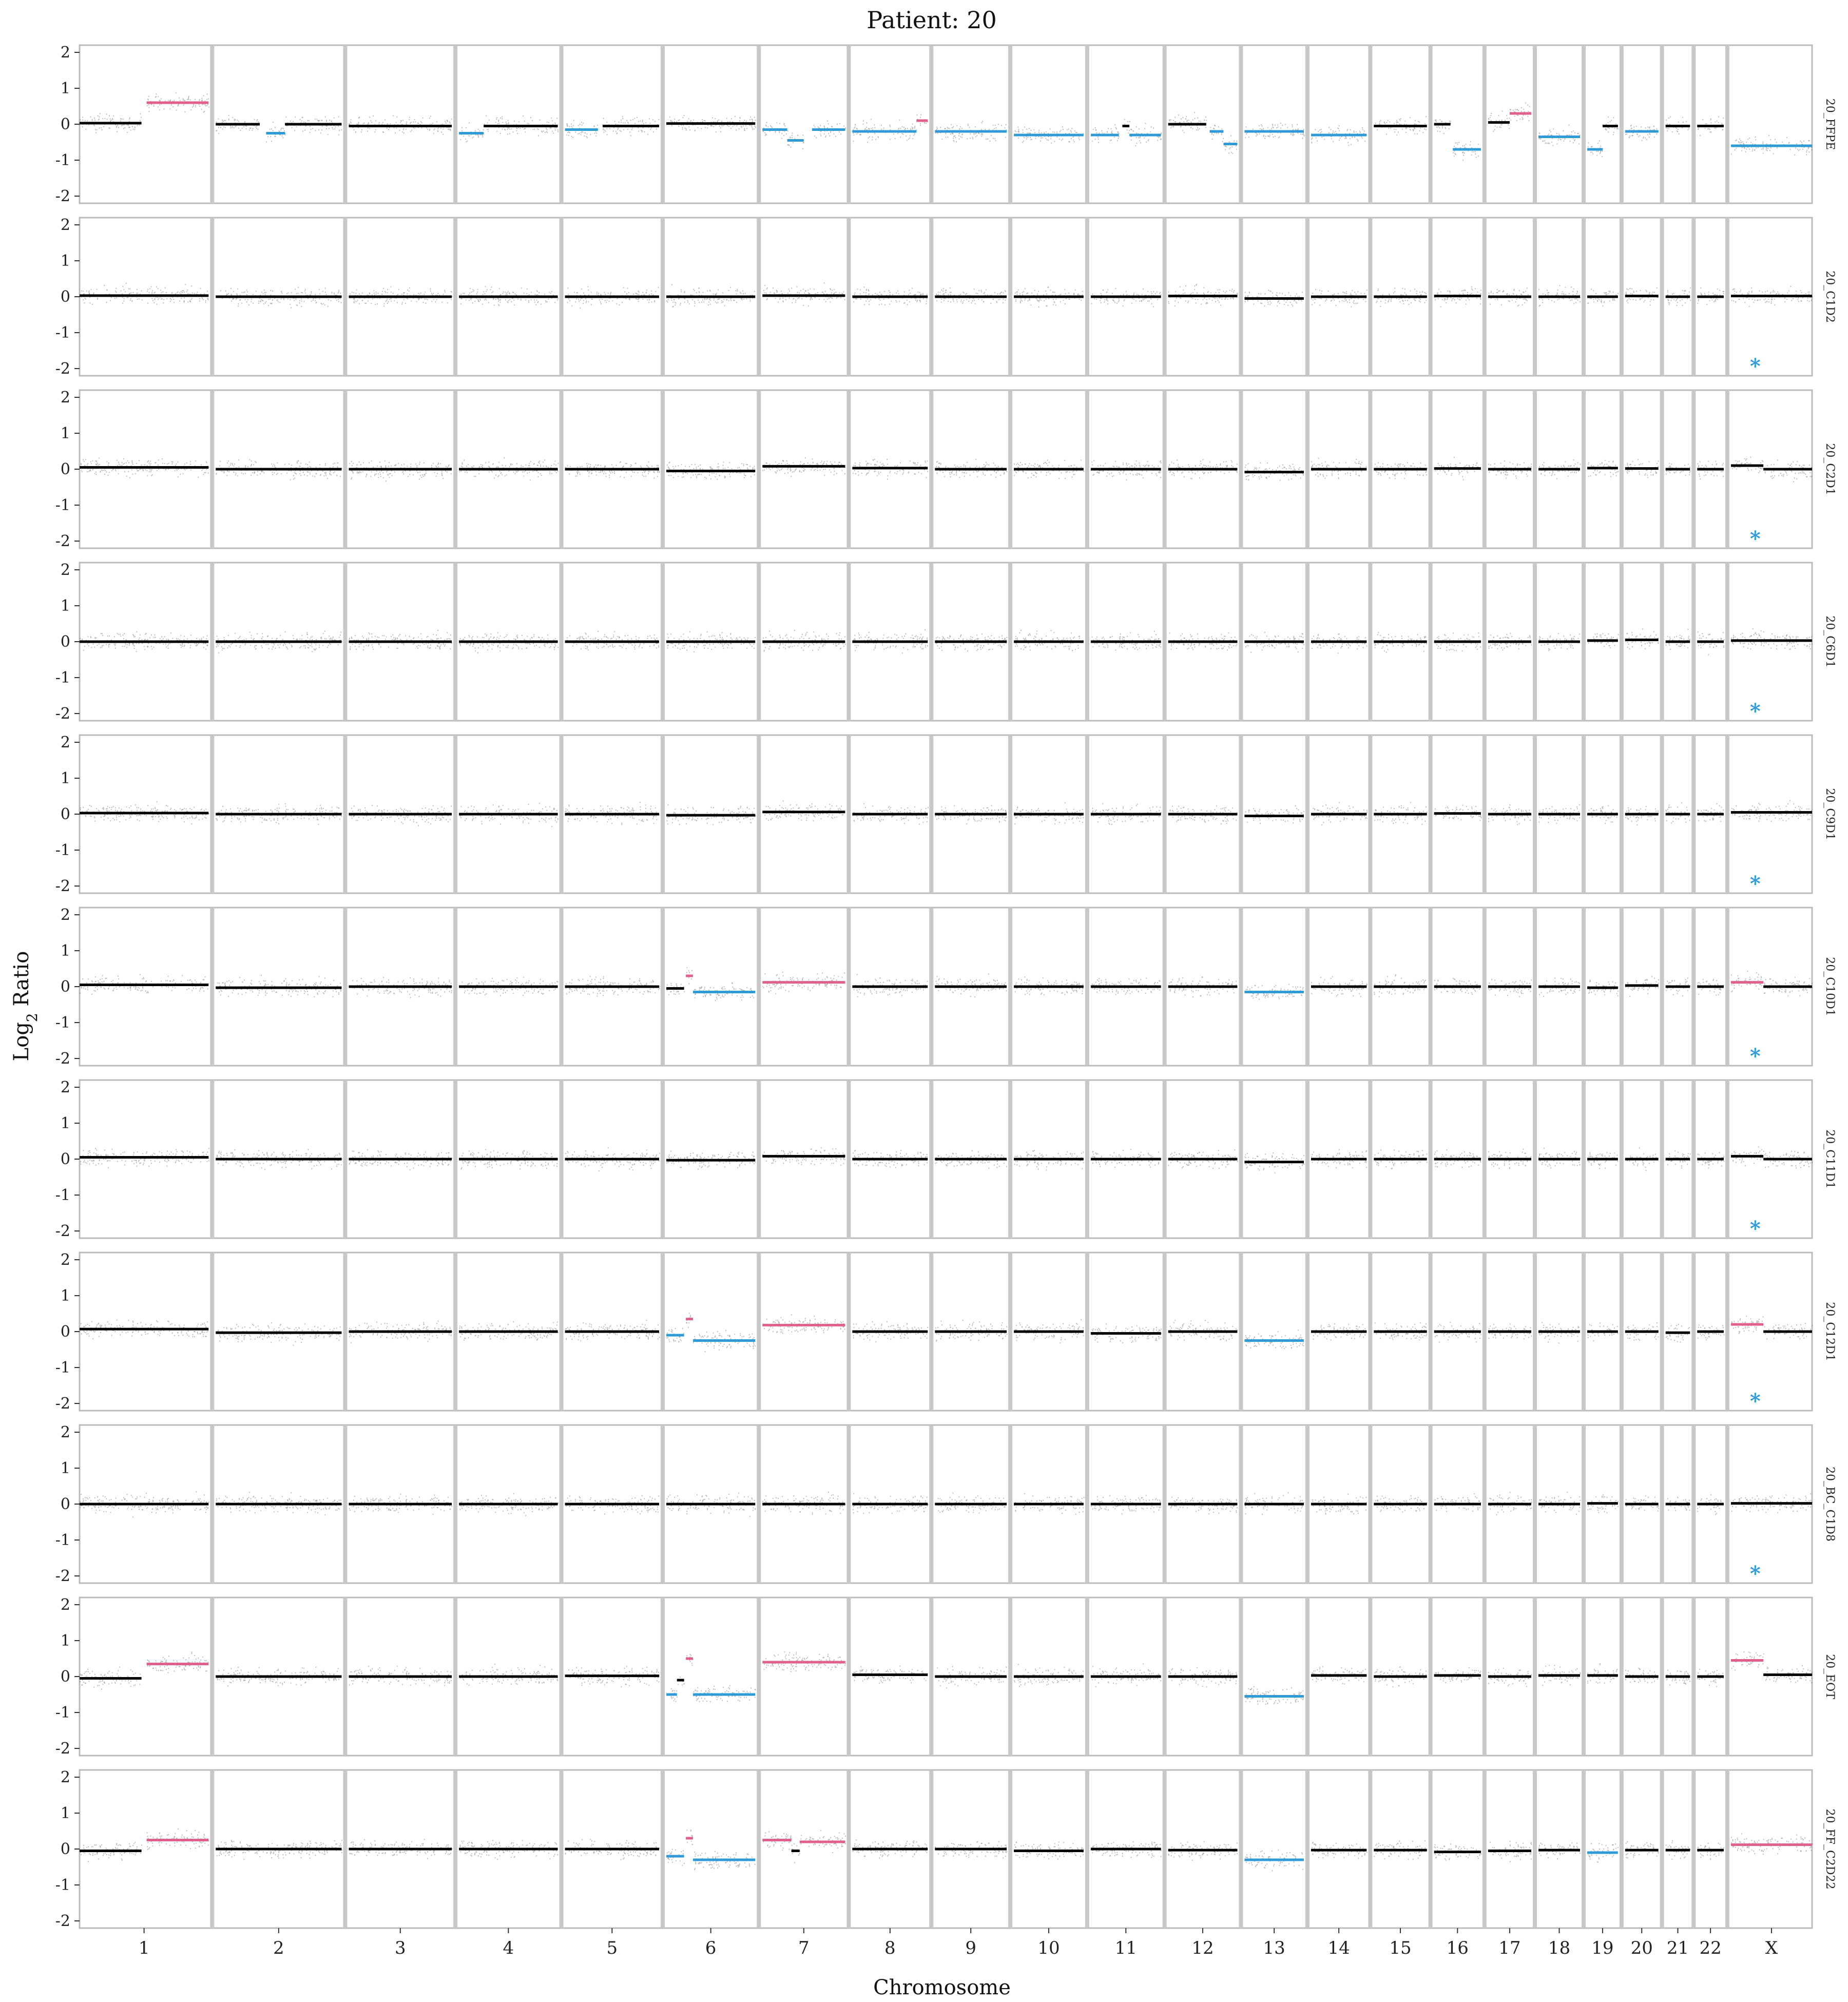 Image resolution: width=1848 pixels, height=2002 pixels. What do you see at coordinates (942, 1987) in the screenshot?
I see `x-axis-title: Chromosome` at bounding box center [942, 1987].